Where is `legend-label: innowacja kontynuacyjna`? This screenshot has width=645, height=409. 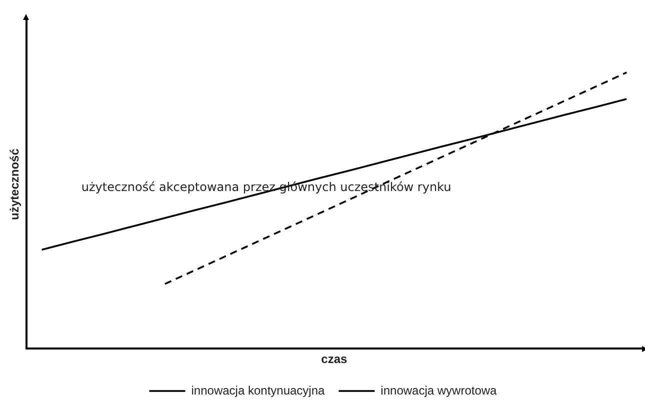
legend-label: innowacja kontynuacyjna is located at coordinates (258, 390).